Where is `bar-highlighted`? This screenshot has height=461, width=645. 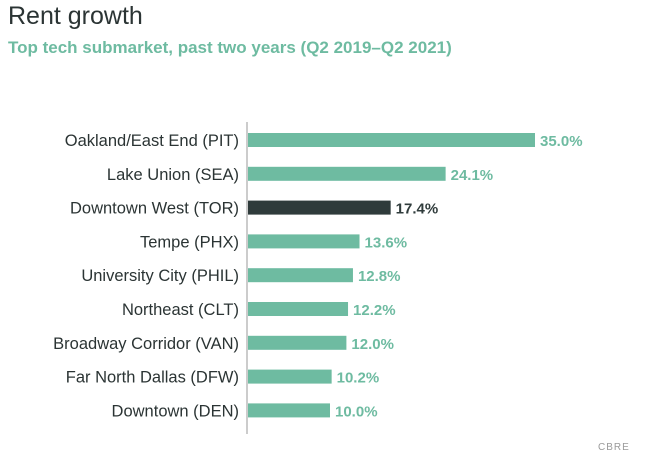
bar-highlighted is located at coordinates (319, 207).